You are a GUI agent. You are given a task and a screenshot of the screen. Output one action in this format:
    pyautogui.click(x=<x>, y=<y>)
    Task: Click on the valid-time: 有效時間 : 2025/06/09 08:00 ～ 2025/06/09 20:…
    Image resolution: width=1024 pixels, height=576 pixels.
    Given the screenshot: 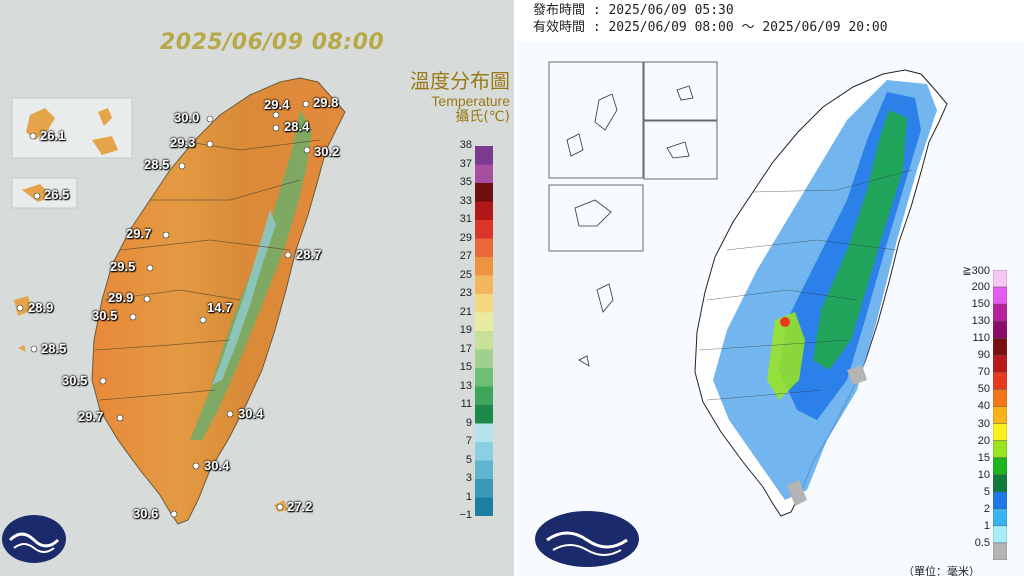 What is the action you would take?
    pyautogui.click(x=710, y=27)
    